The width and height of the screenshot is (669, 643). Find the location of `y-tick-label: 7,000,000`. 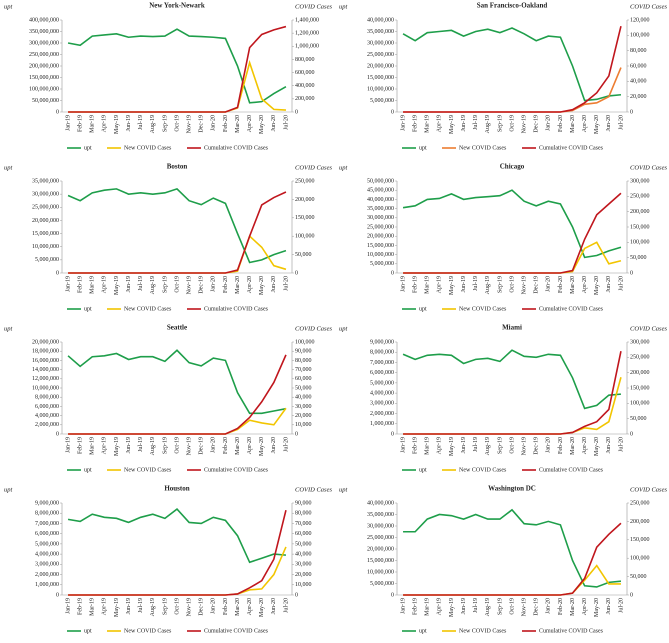

y-tick-label: 7,000,000 is located at coordinates (382, 363).